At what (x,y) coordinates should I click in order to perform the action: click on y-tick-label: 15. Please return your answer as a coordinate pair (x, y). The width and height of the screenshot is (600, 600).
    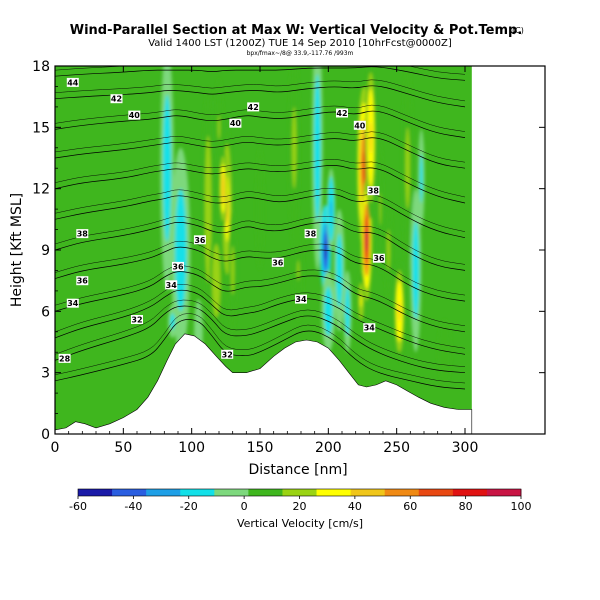
    Looking at the image, I should click on (41, 128).